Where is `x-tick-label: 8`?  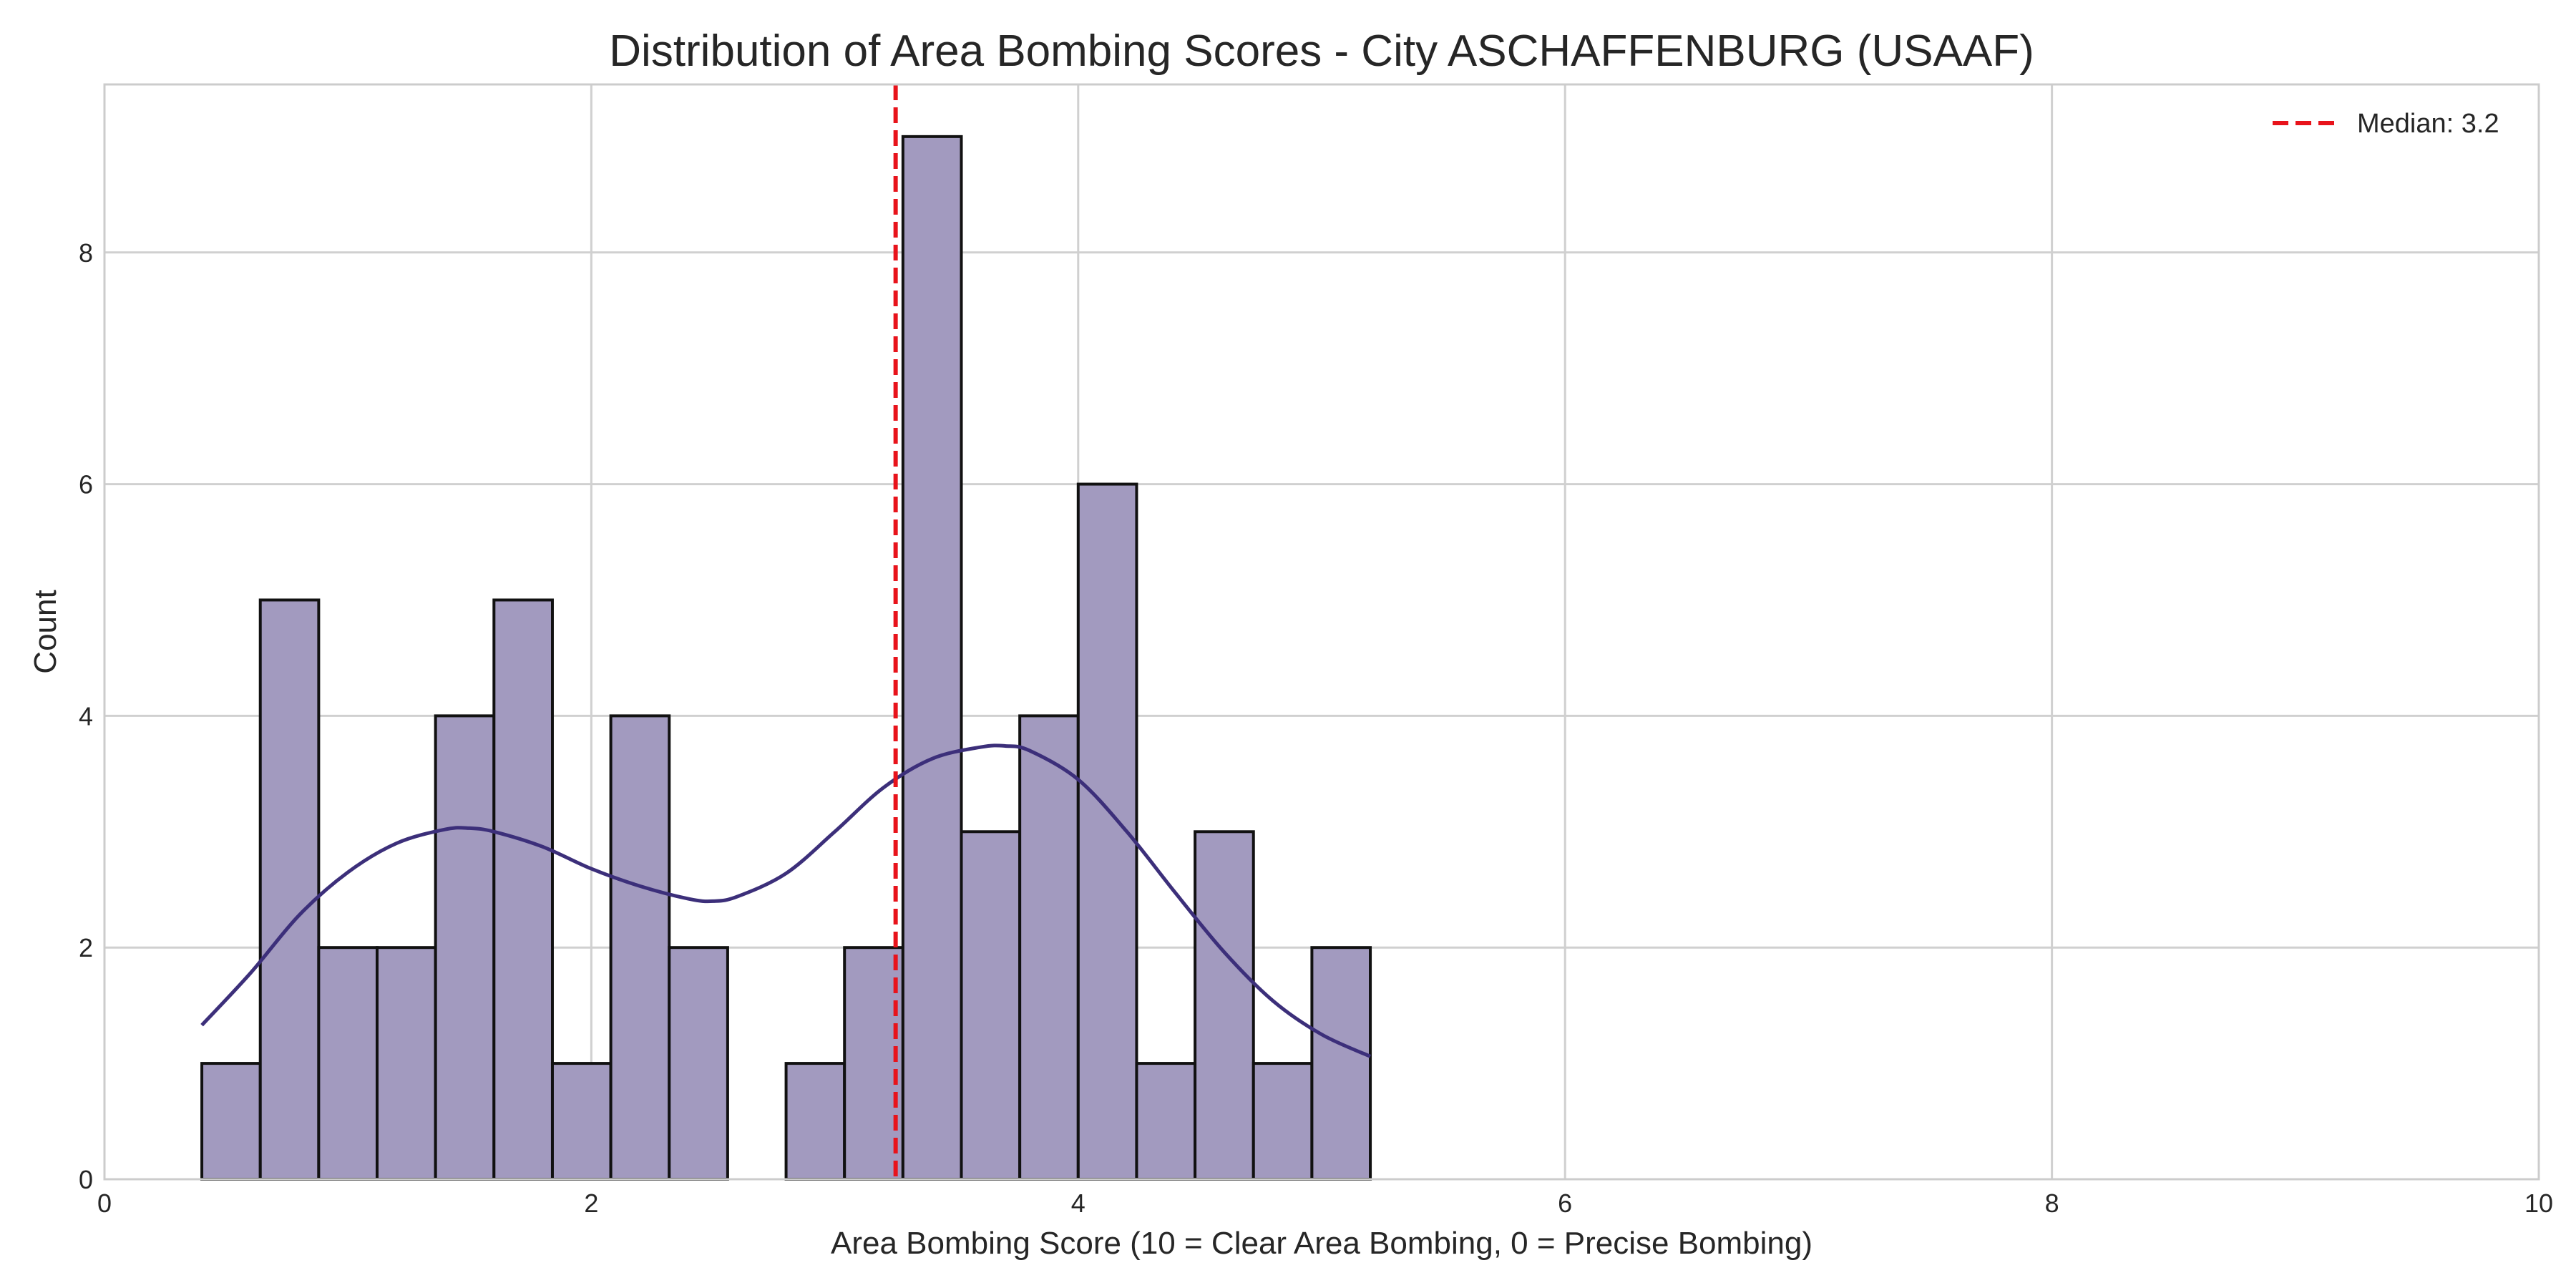 x-tick-label: 8 is located at coordinates (2052, 1203).